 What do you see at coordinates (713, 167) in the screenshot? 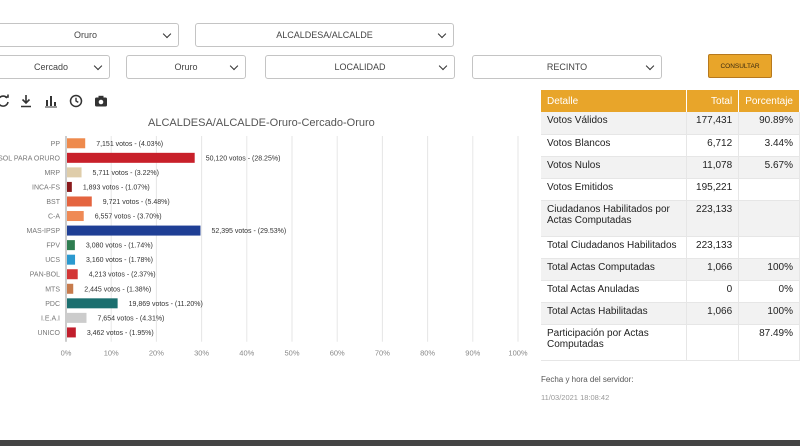
I see `cell-total: 11,078` at bounding box center [713, 167].